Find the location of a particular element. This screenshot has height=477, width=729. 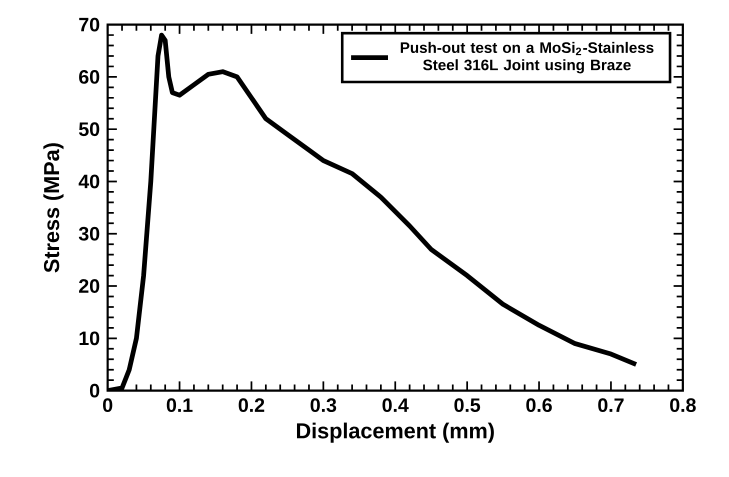

y-tick-label: 40 is located at coordinates (89, 181).